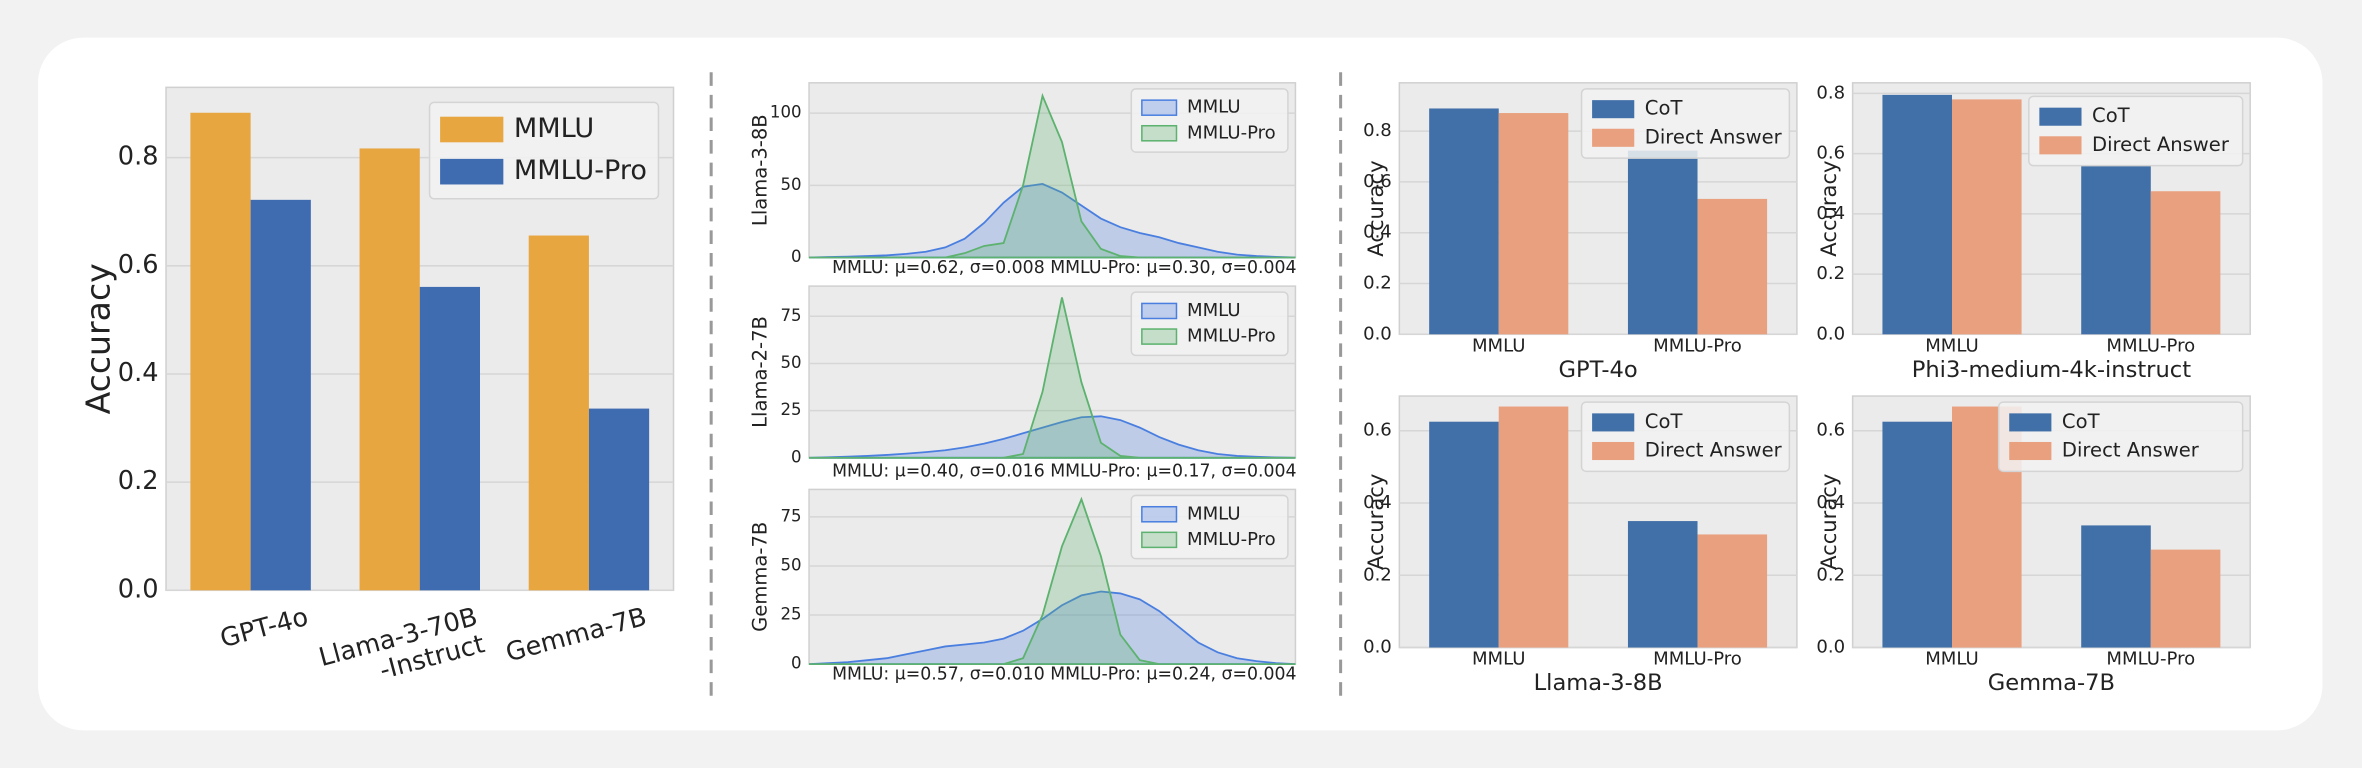  I want to click on y-axis-label: Llama-3-8B, so click(759, 170).